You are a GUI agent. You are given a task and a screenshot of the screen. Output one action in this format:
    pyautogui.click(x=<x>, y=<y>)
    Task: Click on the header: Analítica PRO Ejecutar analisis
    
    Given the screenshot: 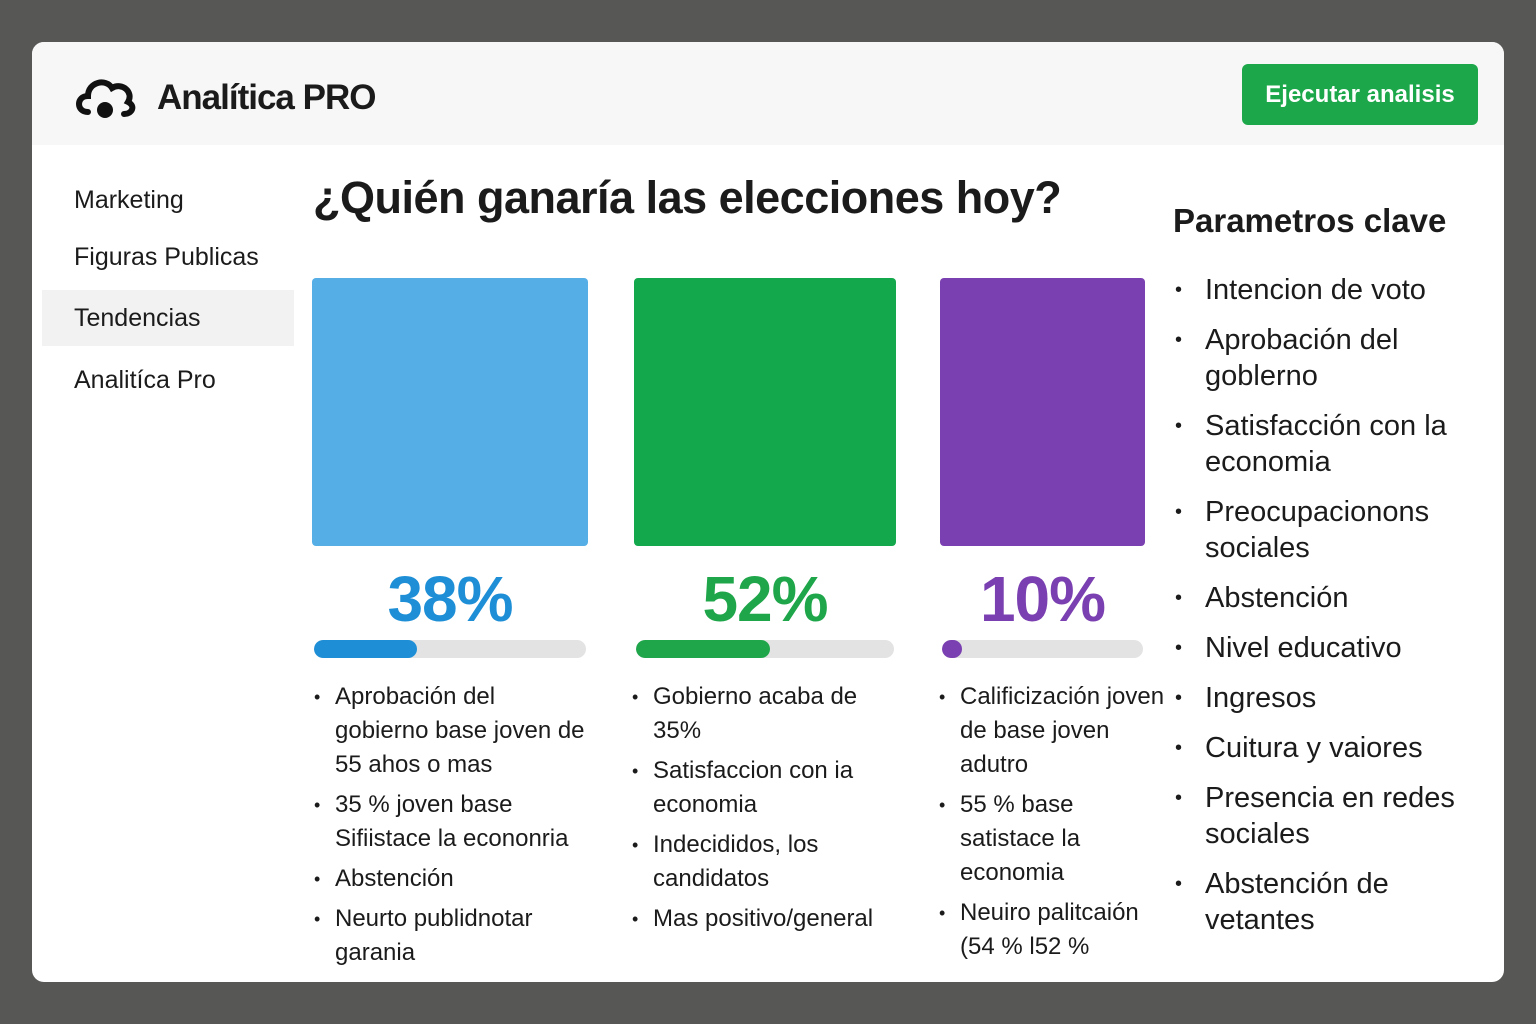 What is the action you would take?
    pyautogui.click(x=768, y=93)
    